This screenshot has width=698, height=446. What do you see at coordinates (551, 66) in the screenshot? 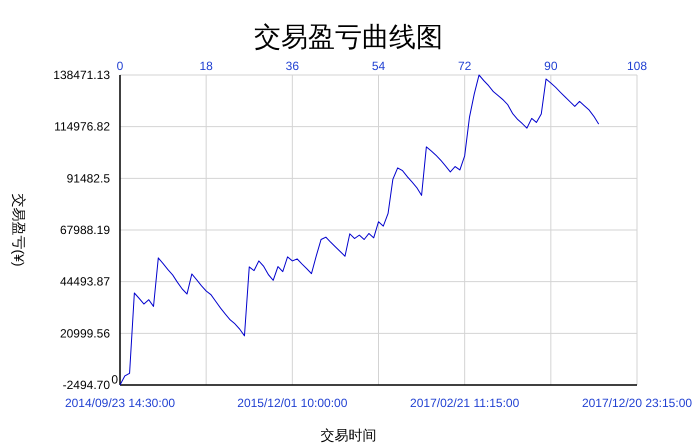
I see `x-tick-label: 90` at bounding box center [551, 66].